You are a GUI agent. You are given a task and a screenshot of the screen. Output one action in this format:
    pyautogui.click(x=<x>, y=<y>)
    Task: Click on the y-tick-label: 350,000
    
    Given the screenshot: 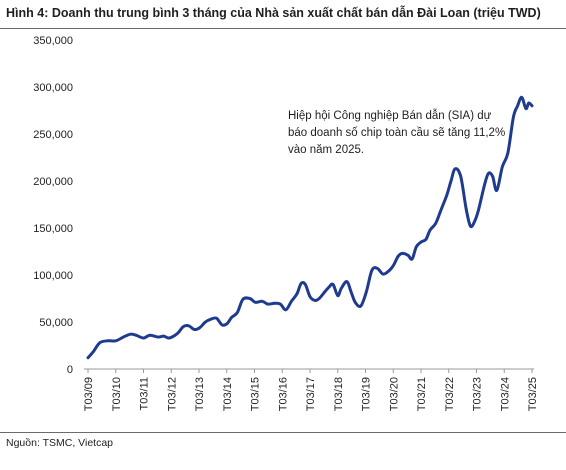 What is the action you would take?
    pyautogui.click(x=53, y=41)
    